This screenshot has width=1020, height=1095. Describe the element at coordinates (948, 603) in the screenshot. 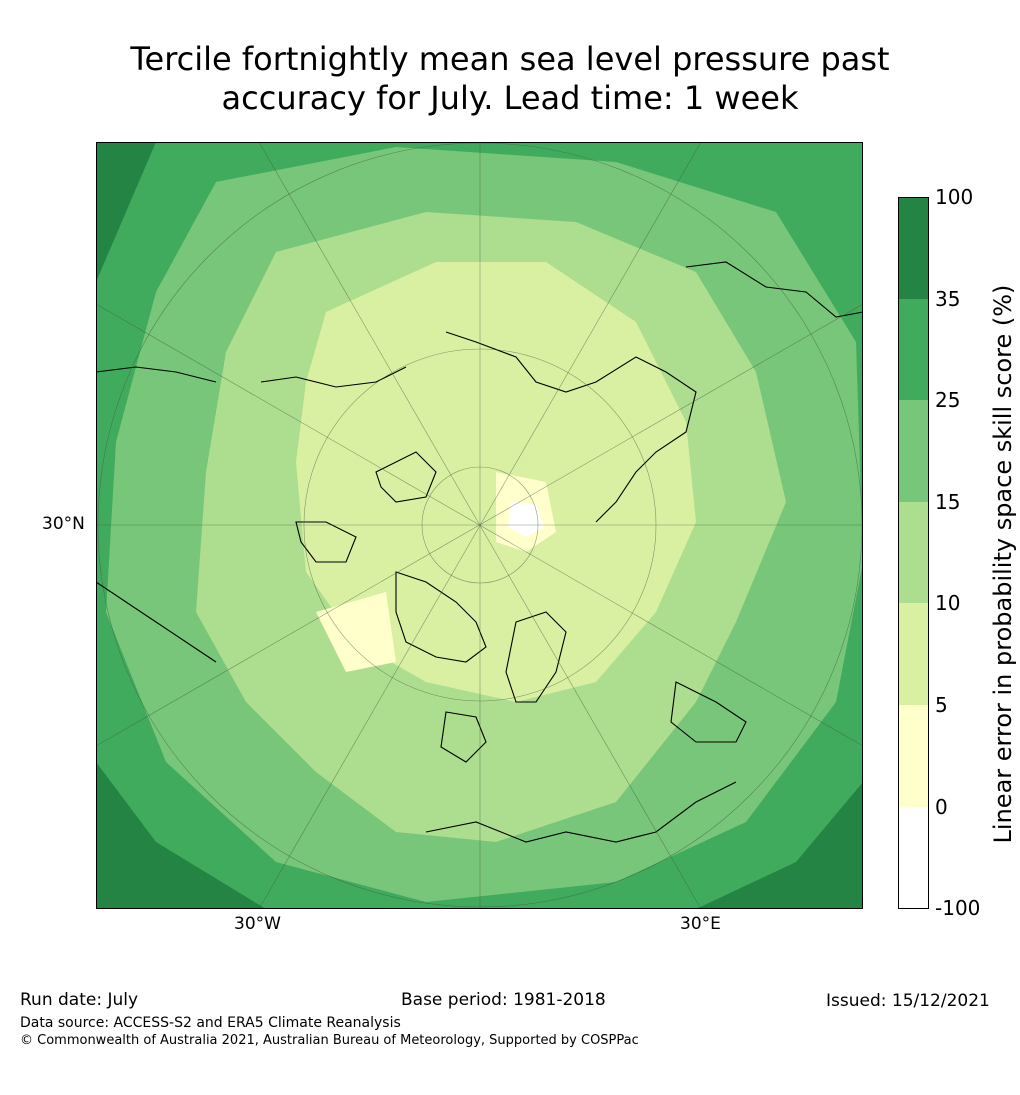

I see `colorbar-tick-10: 10` at that location.